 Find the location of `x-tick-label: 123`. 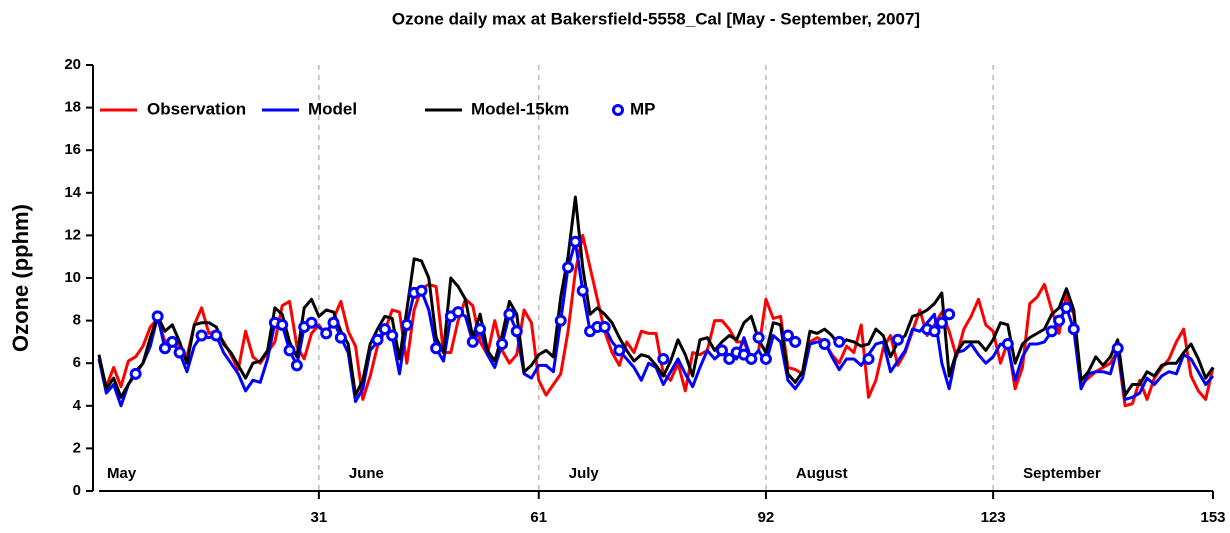

x-tick-label: 123 is located at coordinates (993, 517).